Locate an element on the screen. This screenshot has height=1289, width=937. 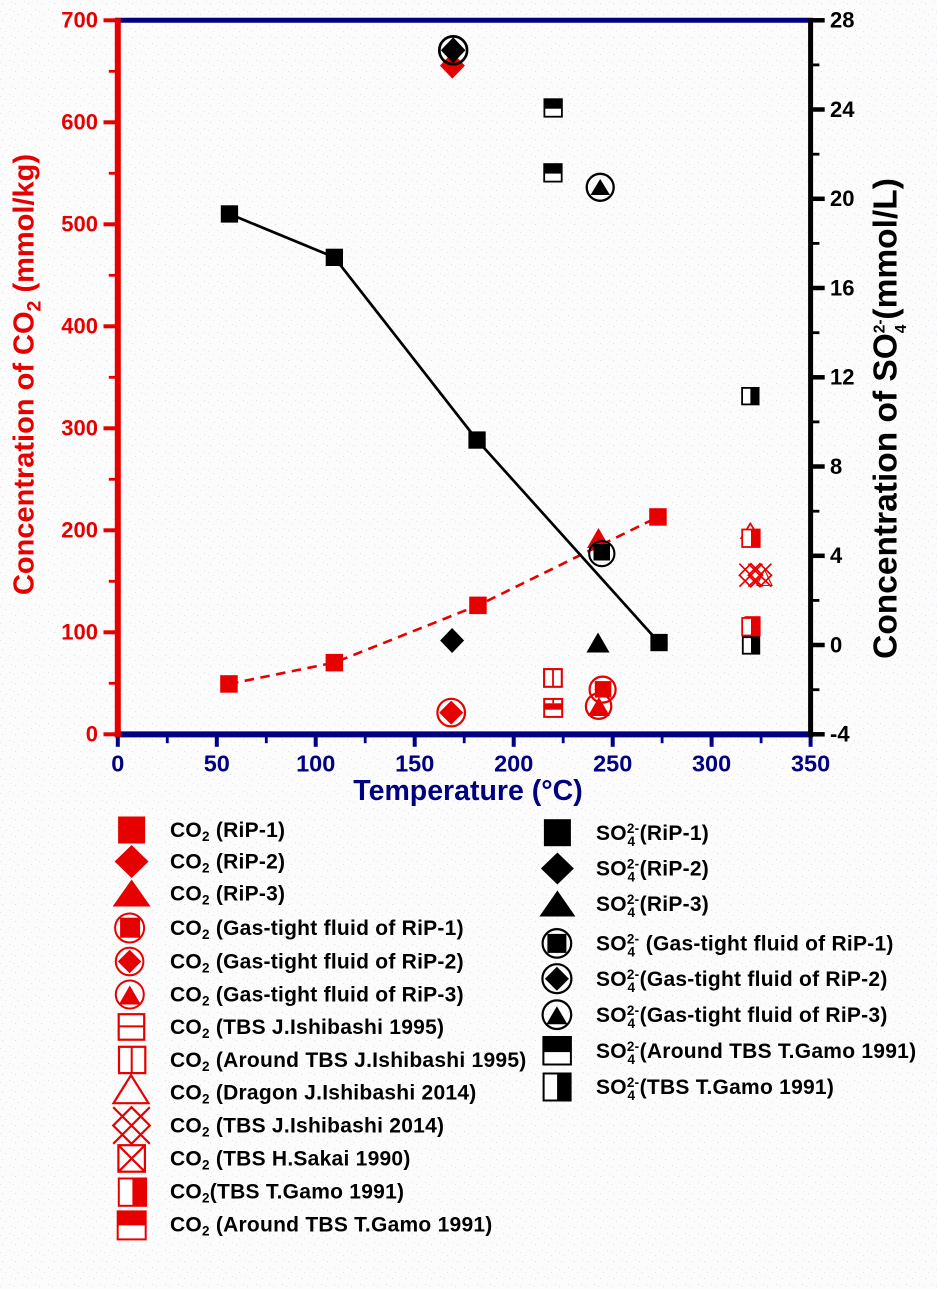
svg-text: CO2(TBS T.Gamo 1991) is located at coordinates (287, 1193).